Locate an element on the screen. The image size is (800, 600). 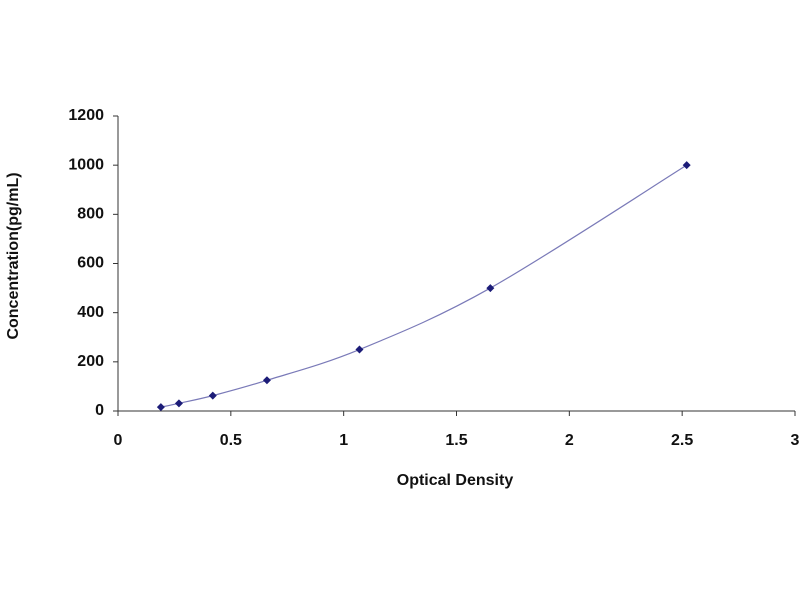
y-tick-label: 1200 is located at coordinates (86, 115).